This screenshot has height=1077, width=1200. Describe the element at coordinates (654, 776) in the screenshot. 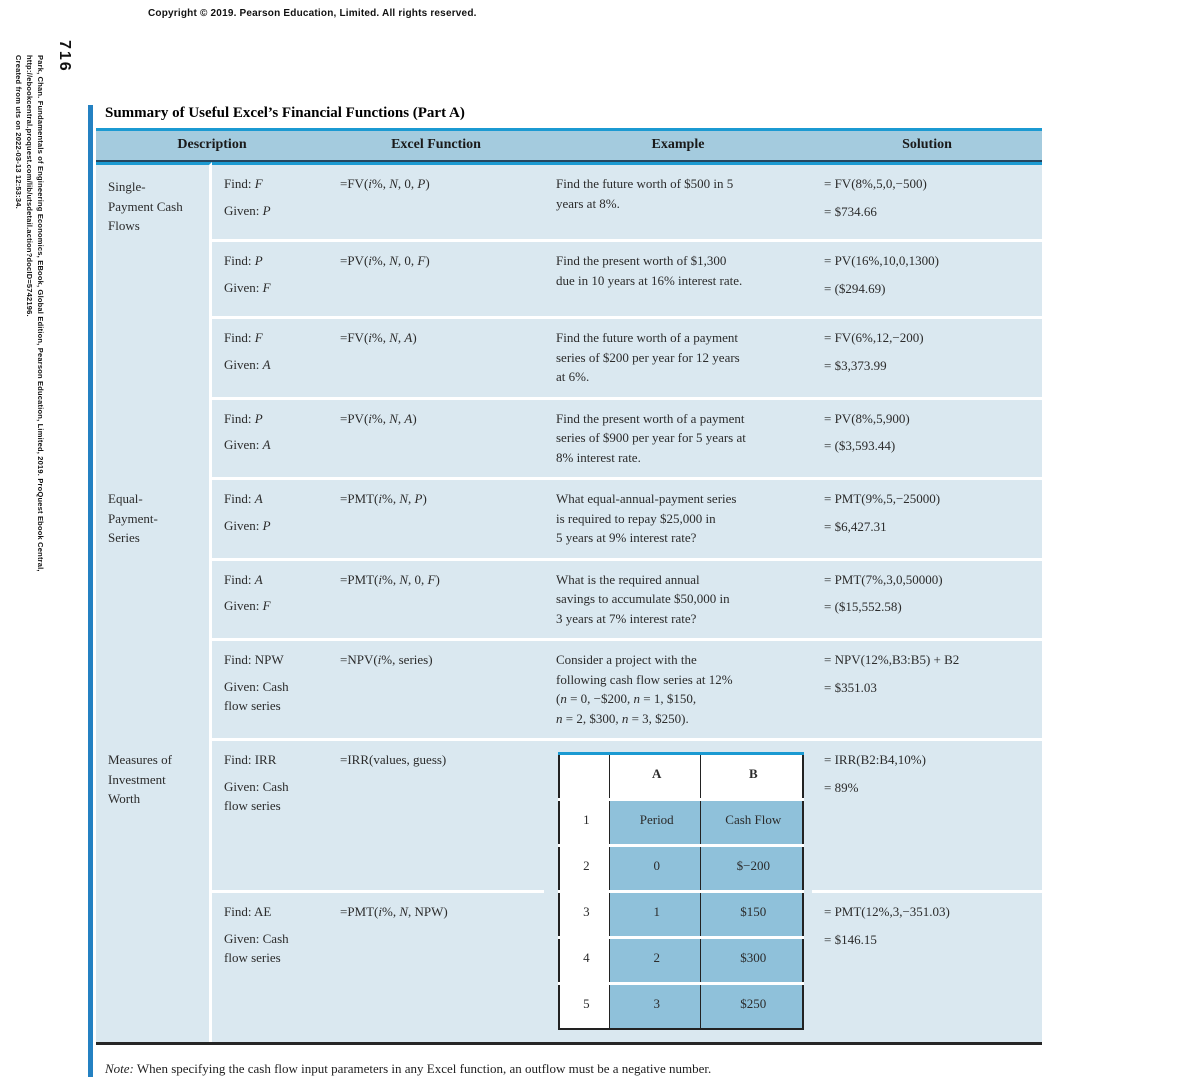

I see `sheet-col-header: A` at that location.